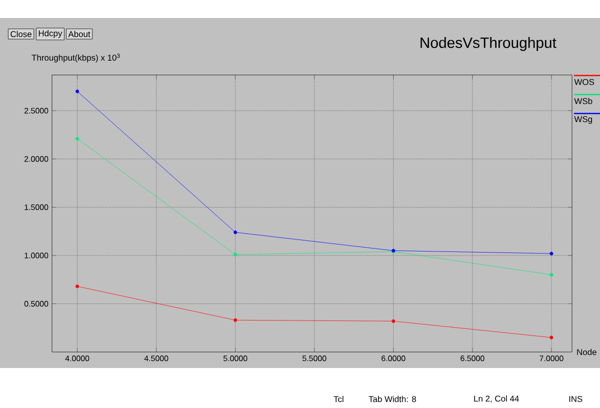 This screenshot has width=600, height=408. What do you see at coordinates (583, 120) in the screenshot?
I see `legend-label: WSg` at bounding box center [583, 120].